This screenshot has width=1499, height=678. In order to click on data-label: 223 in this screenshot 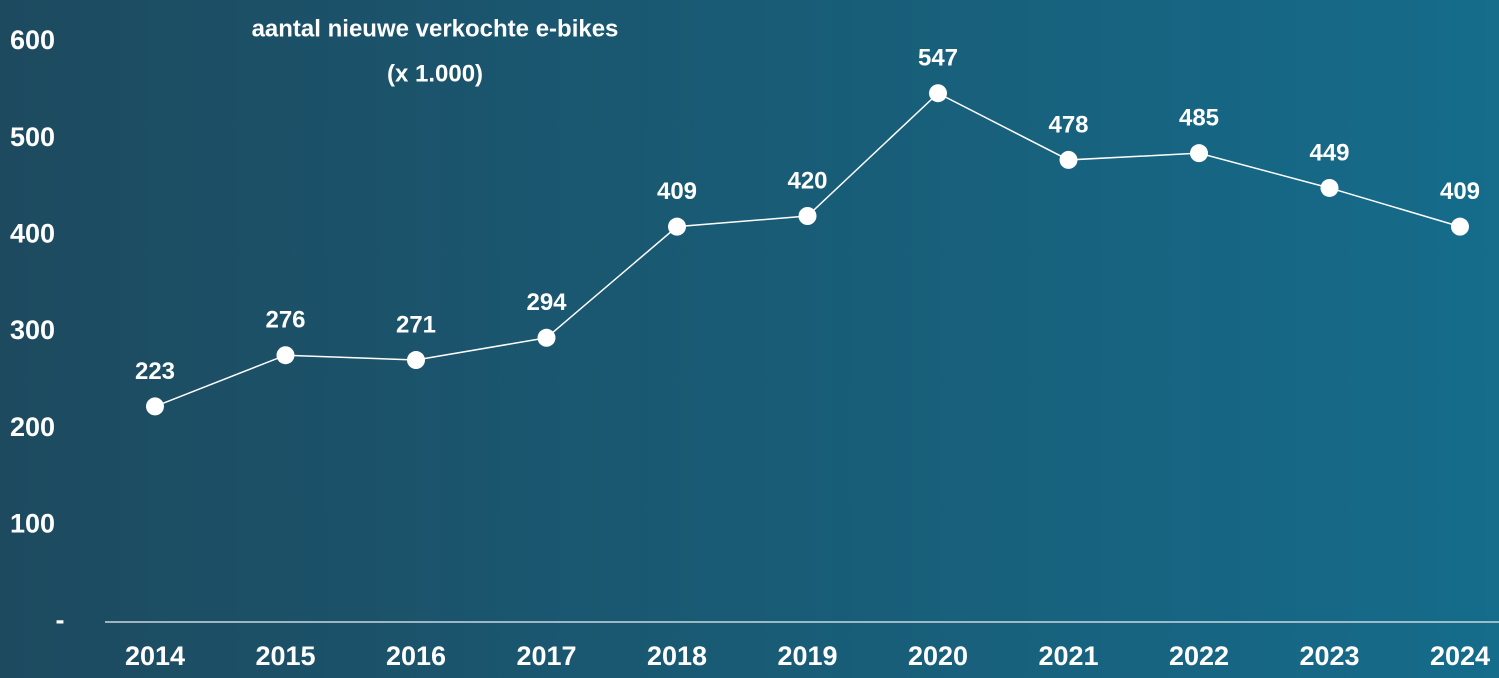, I will do `click(155, 371)`.